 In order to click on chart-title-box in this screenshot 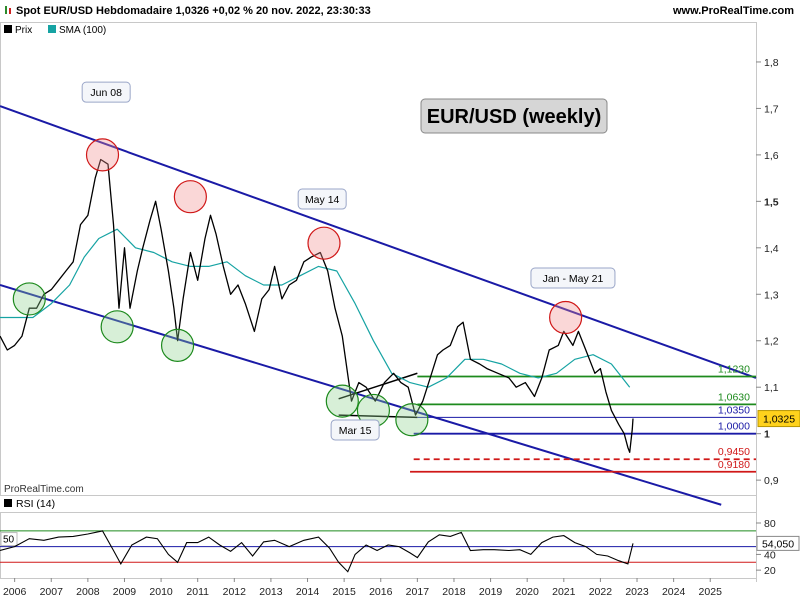, I will do `click(514, 116)`.